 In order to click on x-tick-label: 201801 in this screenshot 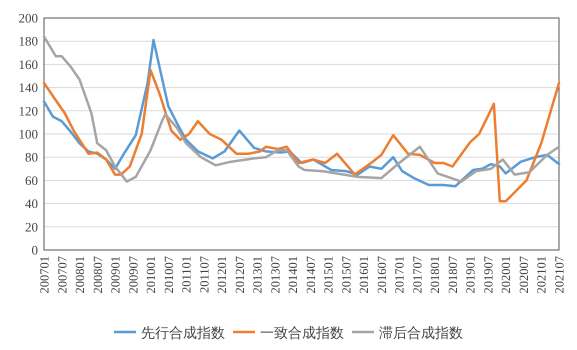, I will do `click(435, 275)`.